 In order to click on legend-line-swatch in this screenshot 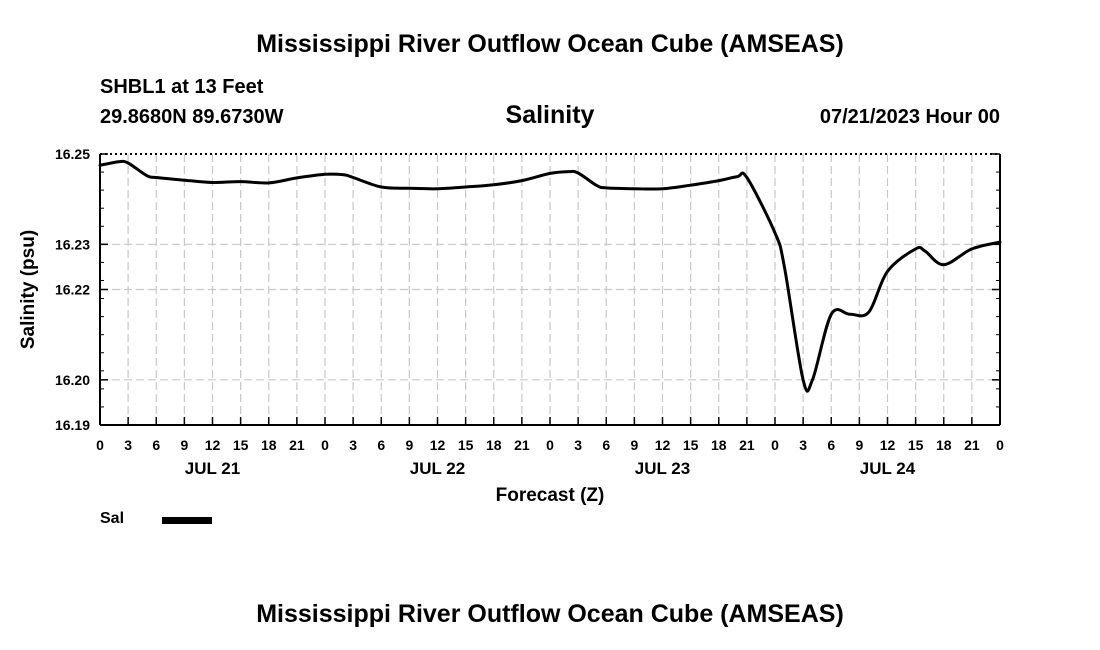, I will do `click(187, 520)`.